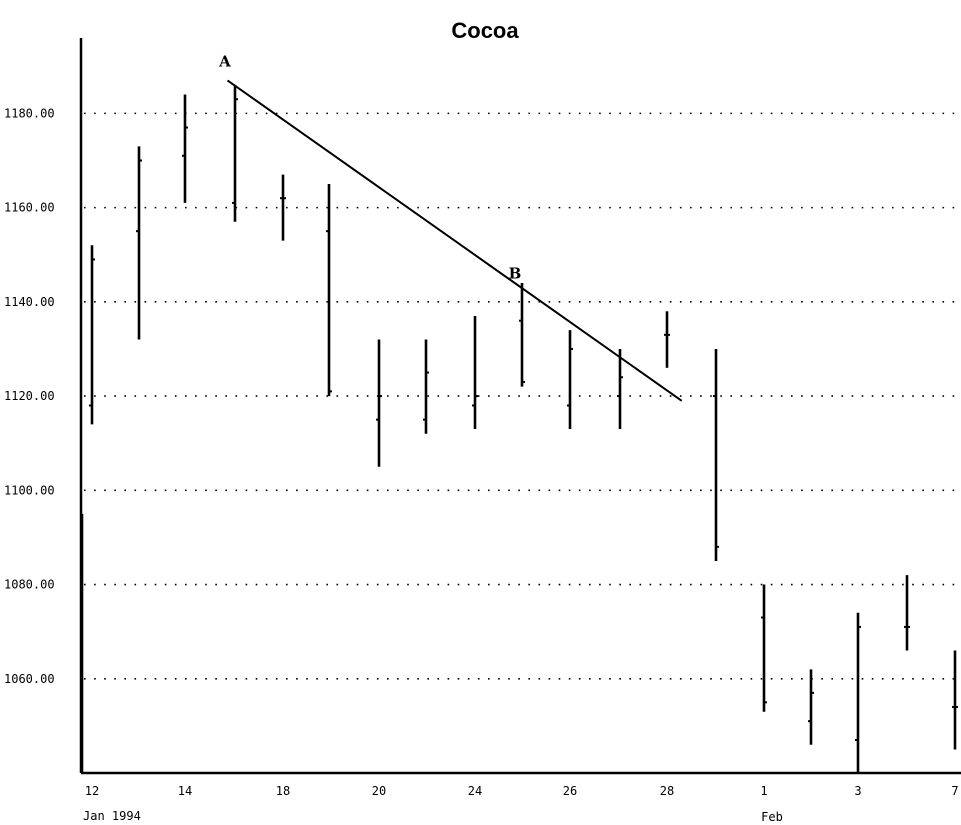 The image size is (961, 825). Describe the element at coordinates (185, 791) in the screenshot. I see `x-tick-label: 14` at that location.